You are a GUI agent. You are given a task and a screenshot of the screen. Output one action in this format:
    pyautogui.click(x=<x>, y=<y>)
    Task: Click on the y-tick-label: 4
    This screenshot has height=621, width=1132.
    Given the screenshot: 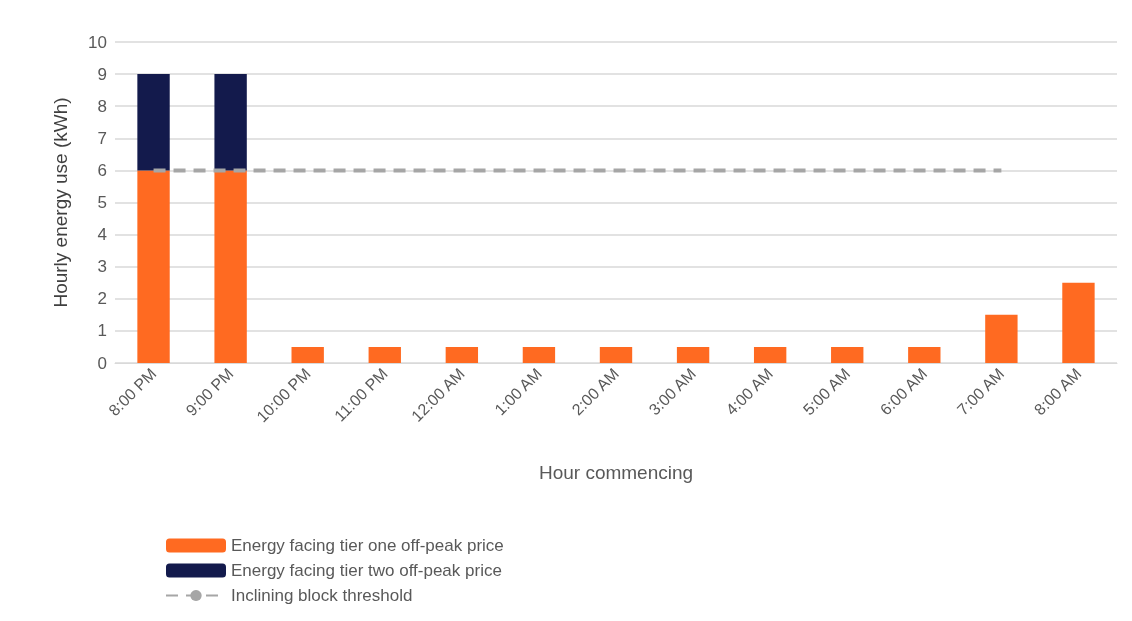 What is the action you would take?
    pyautogui.click(x=102, y=235)
    